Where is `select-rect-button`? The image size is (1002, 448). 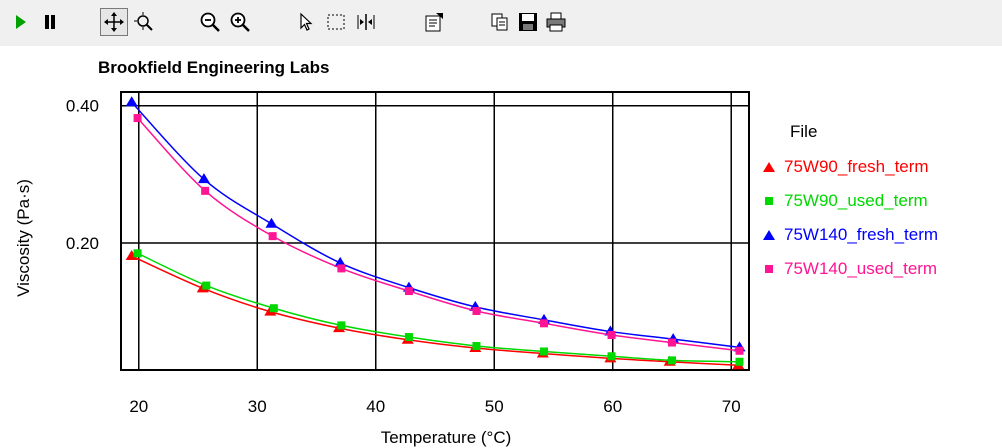 select-rect-button is located at coordinates (336, 22).